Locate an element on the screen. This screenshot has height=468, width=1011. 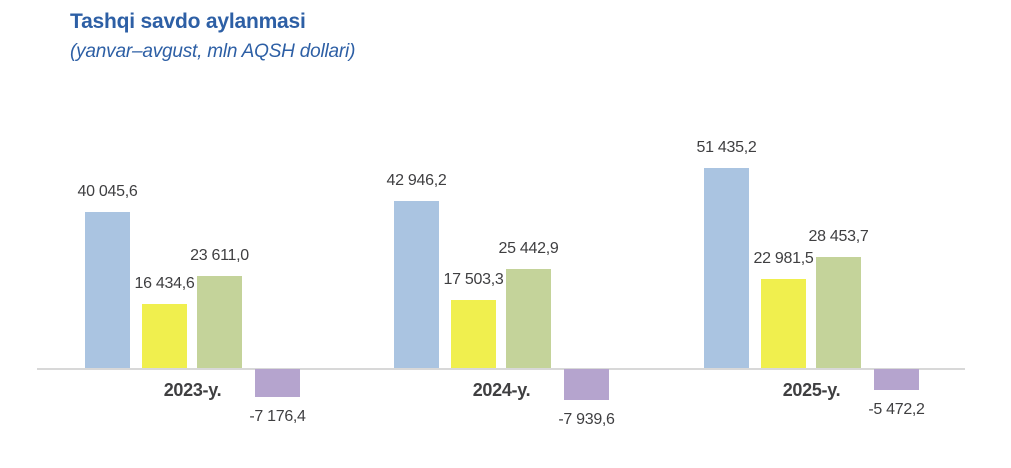
value-label-green-2024-y.: 25 442,9 is located at coordinates (528, 248).